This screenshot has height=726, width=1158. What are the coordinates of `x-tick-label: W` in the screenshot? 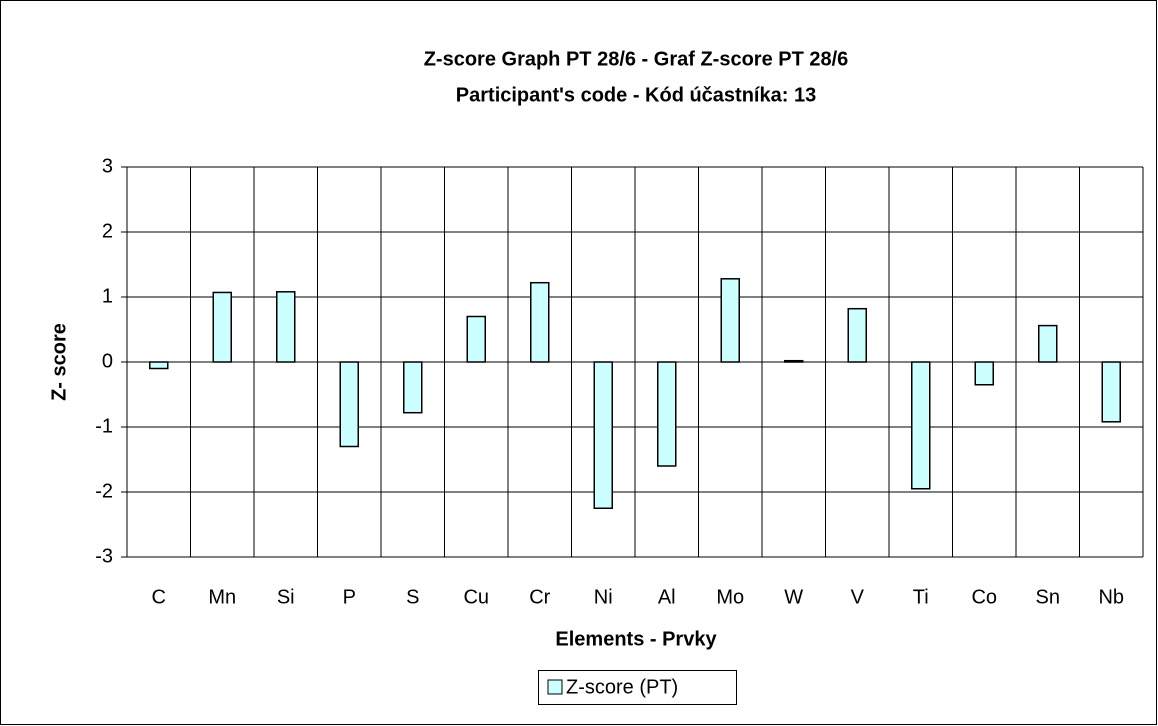 It's located at (793, 597).